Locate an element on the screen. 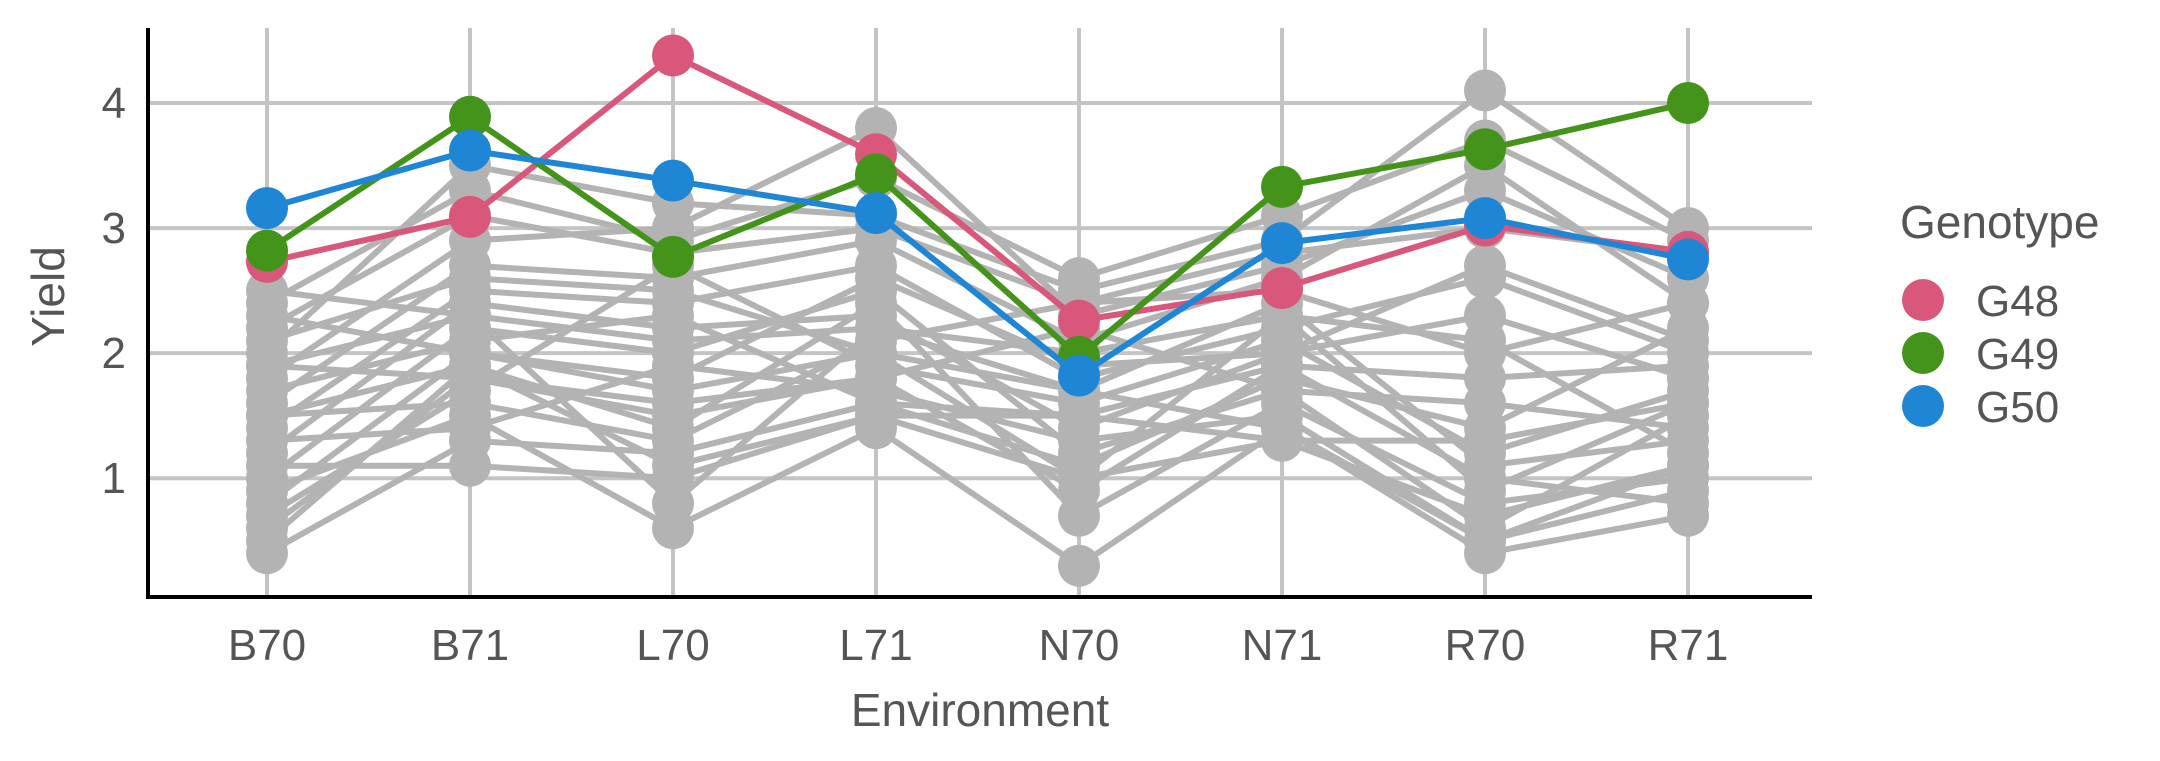 Image resolution: width=2160 pixels, height=761 pixels. x-tick-label: B71 is located at coordinates (470, 645).